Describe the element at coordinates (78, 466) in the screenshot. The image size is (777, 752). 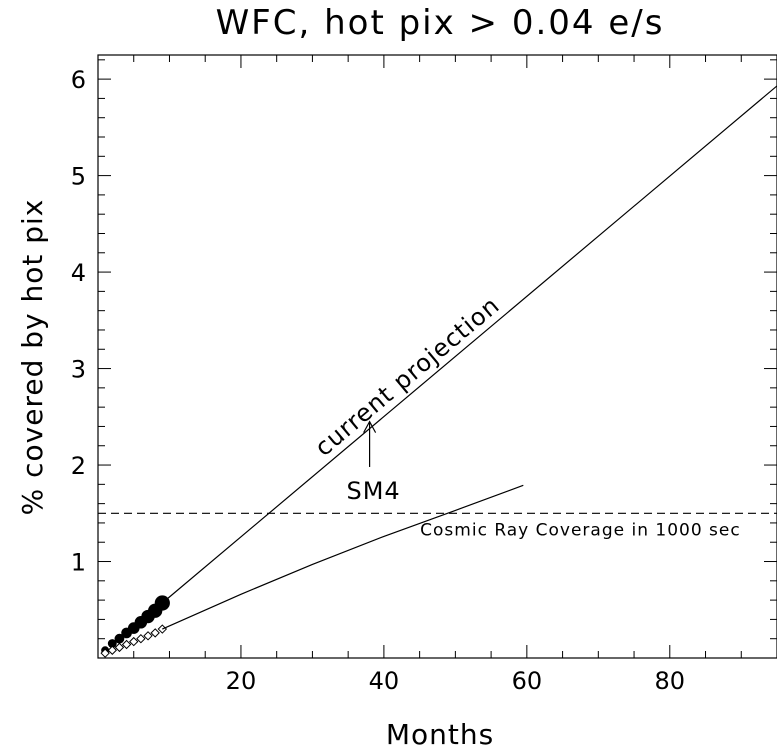
I see `y-tick-label: 2` at that location.